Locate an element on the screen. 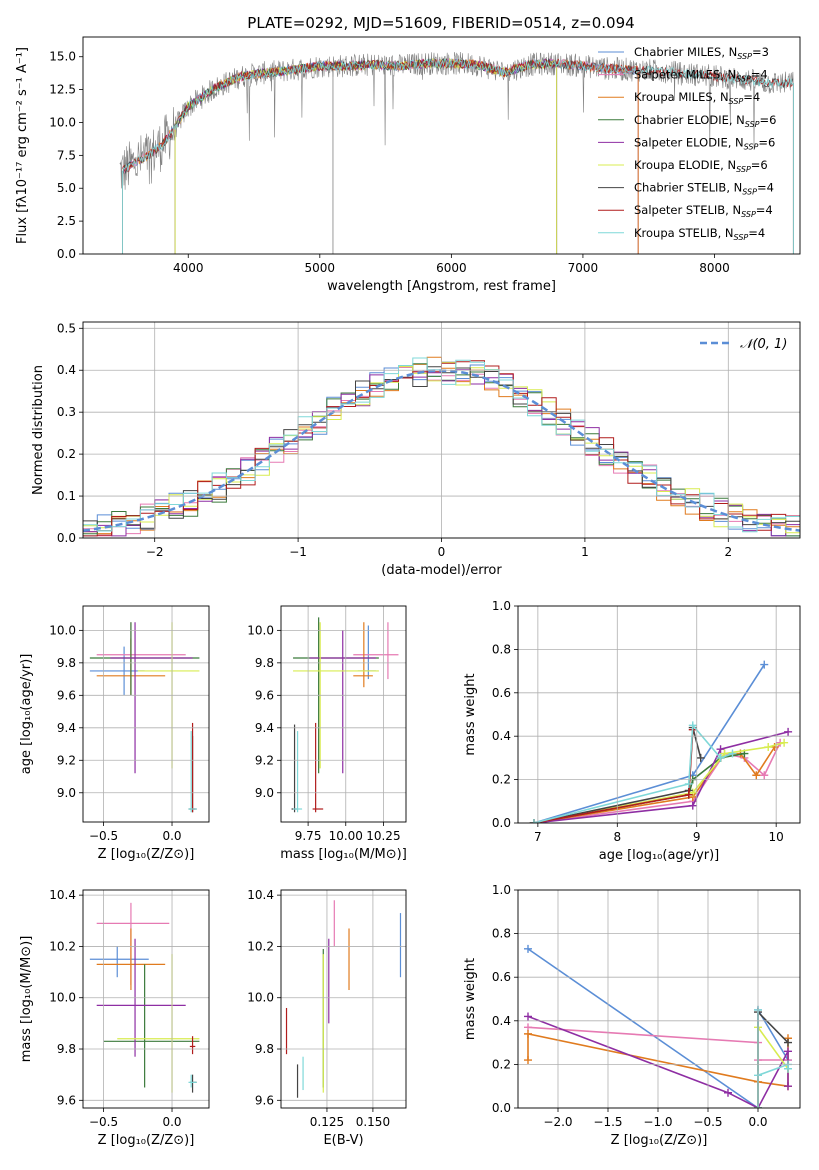 Image resolution: width=819 pixels, height=1170 pixels. y-tick-label: 9.8 is located at coordinates (264, 1049).